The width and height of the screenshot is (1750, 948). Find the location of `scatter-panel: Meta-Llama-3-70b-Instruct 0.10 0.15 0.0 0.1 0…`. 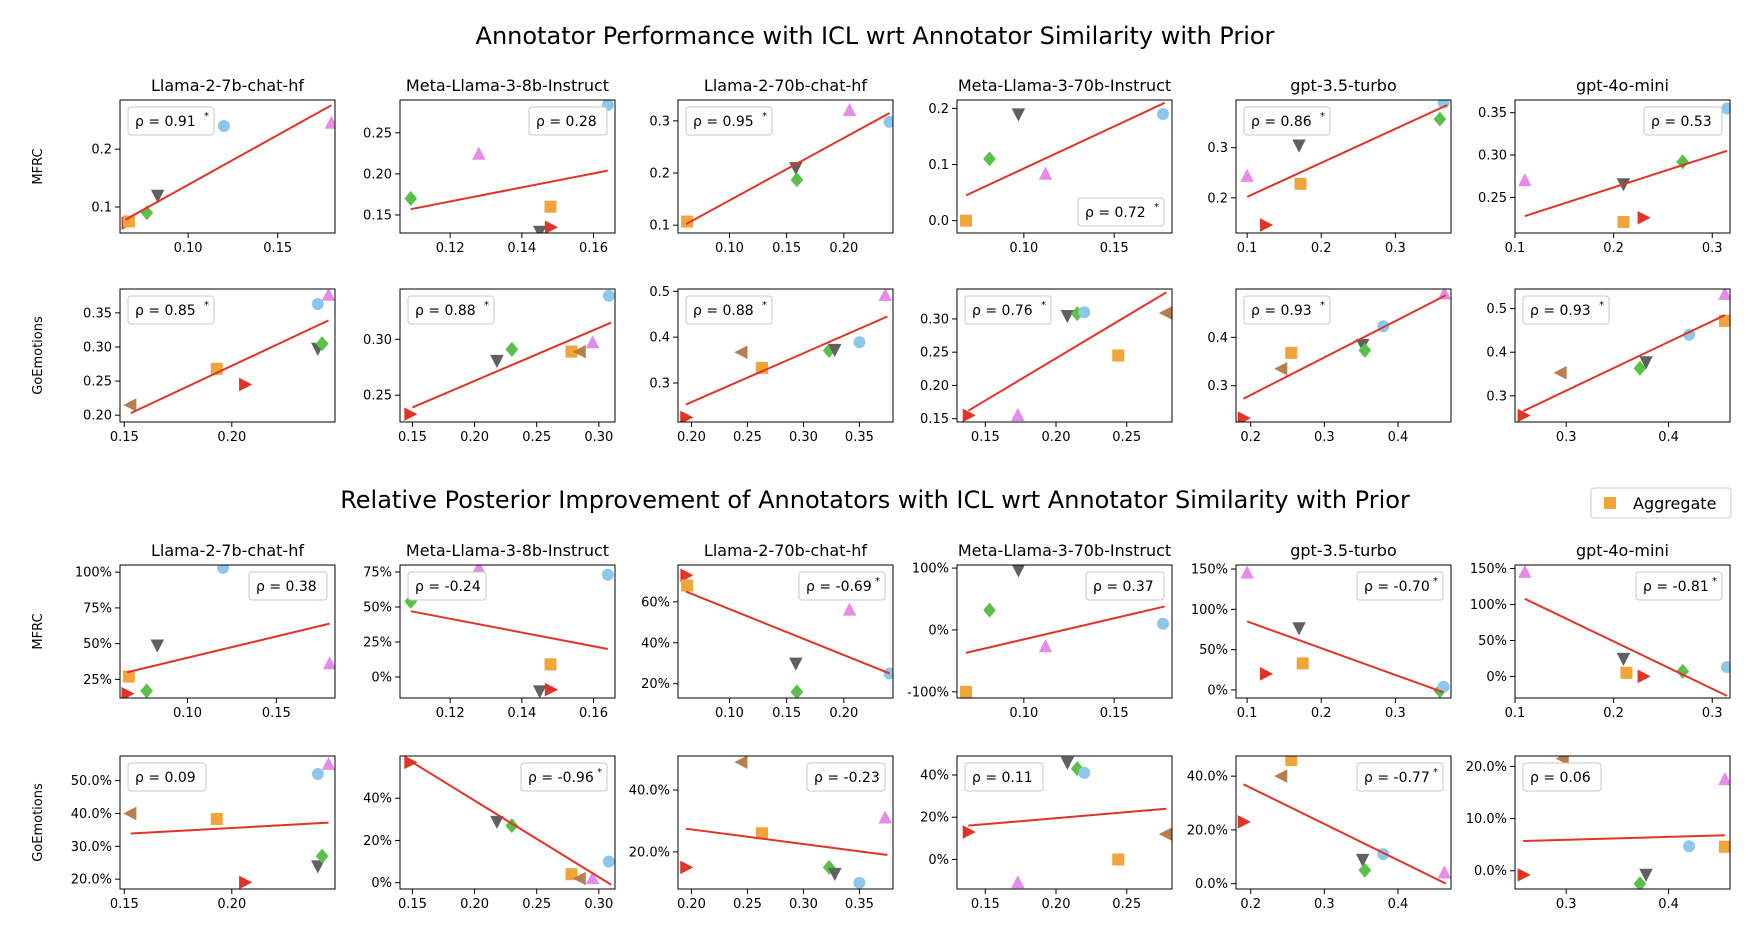

scatter-panel: Meta-Llama-3-70b-Instruct 0.10 0.15 0.0 0.1 0… is located at coordinates (1050, 166).